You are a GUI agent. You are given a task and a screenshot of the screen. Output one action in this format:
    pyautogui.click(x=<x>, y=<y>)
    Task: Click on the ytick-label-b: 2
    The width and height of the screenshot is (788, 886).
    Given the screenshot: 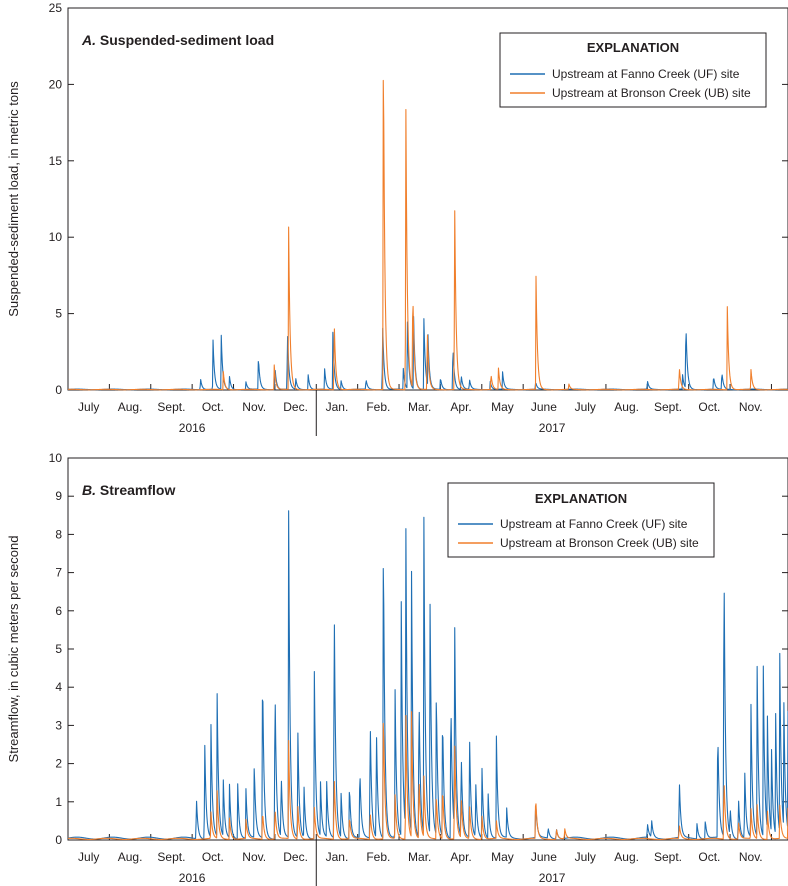 What is the action you would take?
    pyautogui.click(x=58, y=764)
    